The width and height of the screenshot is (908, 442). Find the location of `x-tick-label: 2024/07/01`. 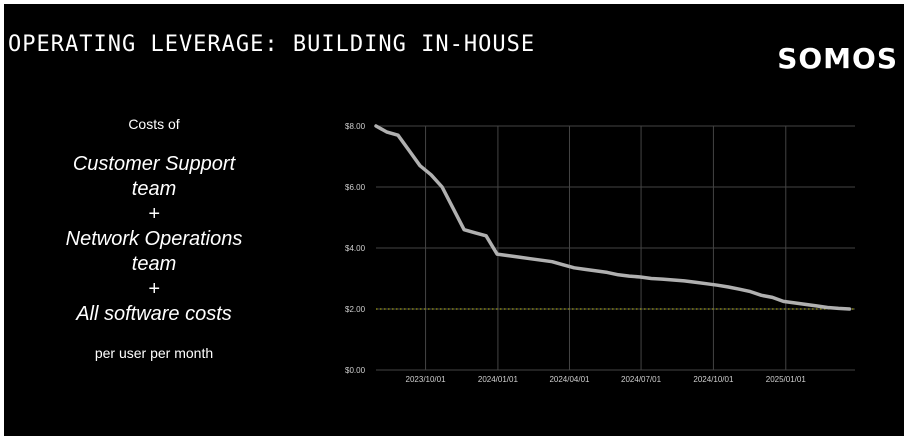

x-tick-label: 2024/07/01 is located at coordinates (641, 379).